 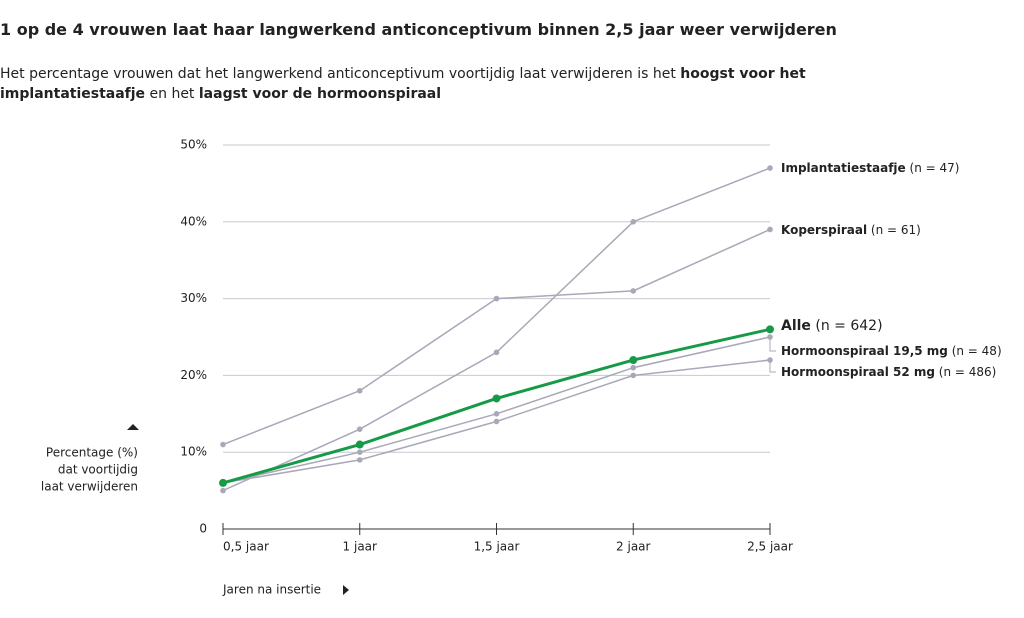 What do you see at coordinates (843, 168) in the screenshot?
I see `legend-name: Implantatiestaafje` at bounding box center [843, 168].